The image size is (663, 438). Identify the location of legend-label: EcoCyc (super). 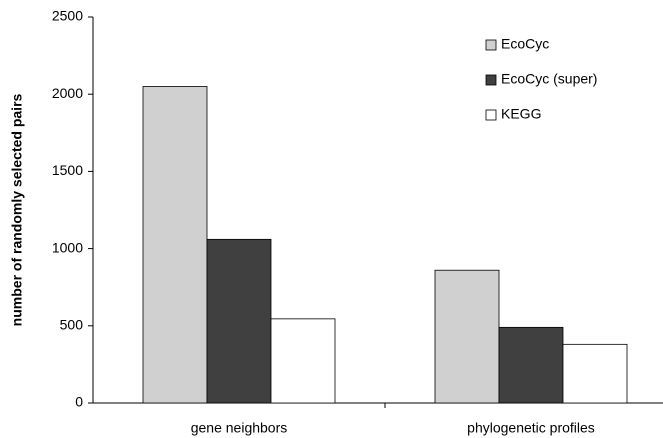
(549, 79).